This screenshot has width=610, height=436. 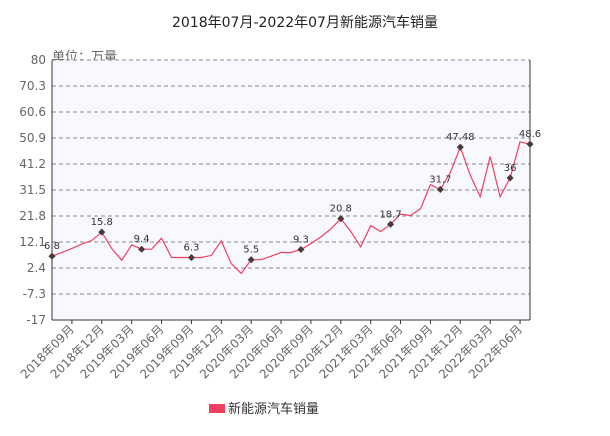 What do you see at coordinates (530, 134) in the screenshot?
I see `data-label: 48.6` at bounding box center [530, 134].